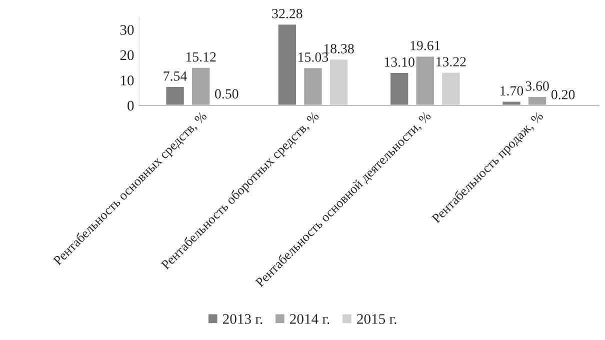 This screenshot has width=605, height=340. I want to click on data-label: 0.20, so click(563, 95).